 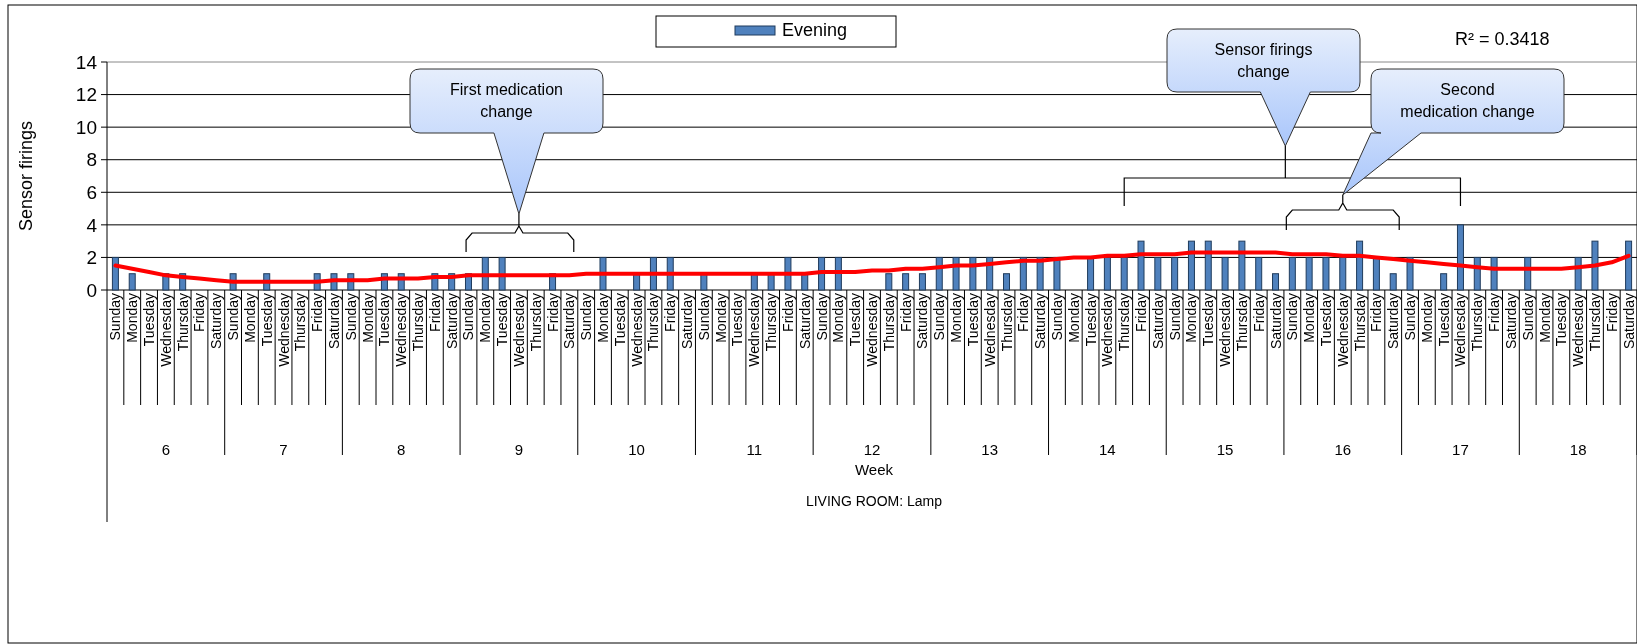 What do you see at coordinates (1578, 449) in the screenshot?
I see `text: 18` at bounding box center [1578, 449].